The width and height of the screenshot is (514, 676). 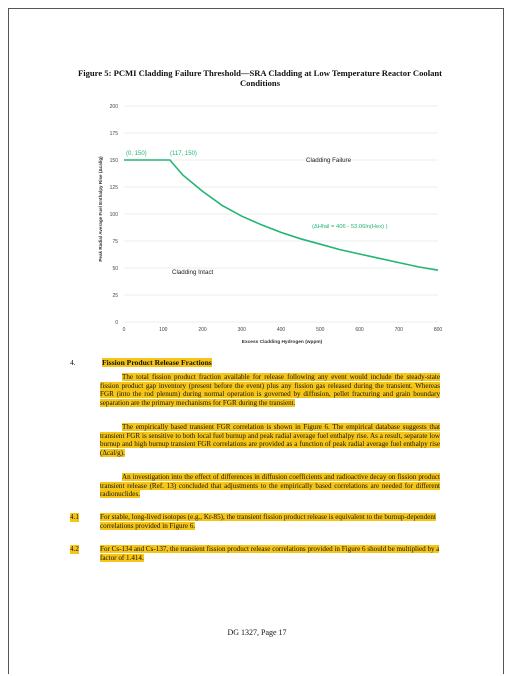 I want to click on y-tick-label: 200, so click(x=114, y=107).